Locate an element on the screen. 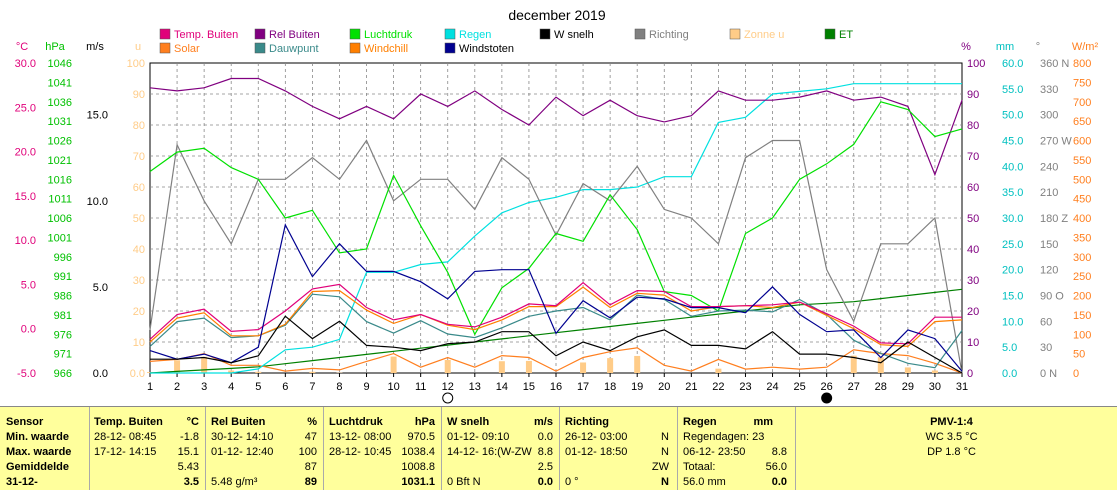 Image resolution: width=1117 pixels, height=490 pixels. pmv-windchill: WC 3.5 °C is located at coordinates (951, 437).